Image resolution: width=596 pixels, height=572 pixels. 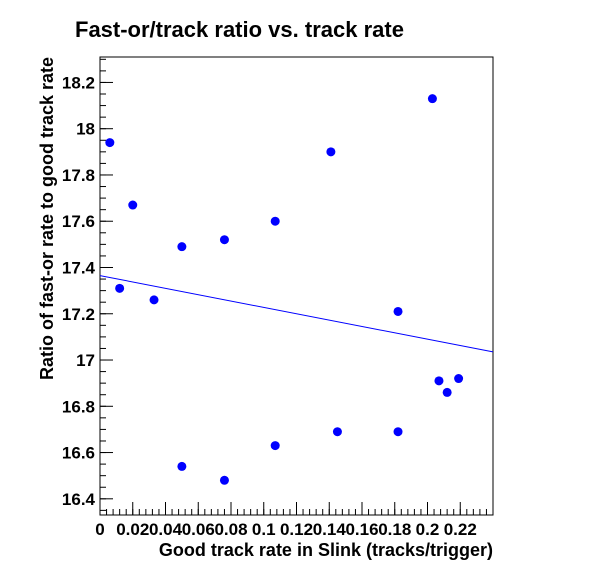 What do you see at coordinates (330, 529) in the screenshot?
I see `x-tick-label: 0.14` at bounding box center [330, 529].